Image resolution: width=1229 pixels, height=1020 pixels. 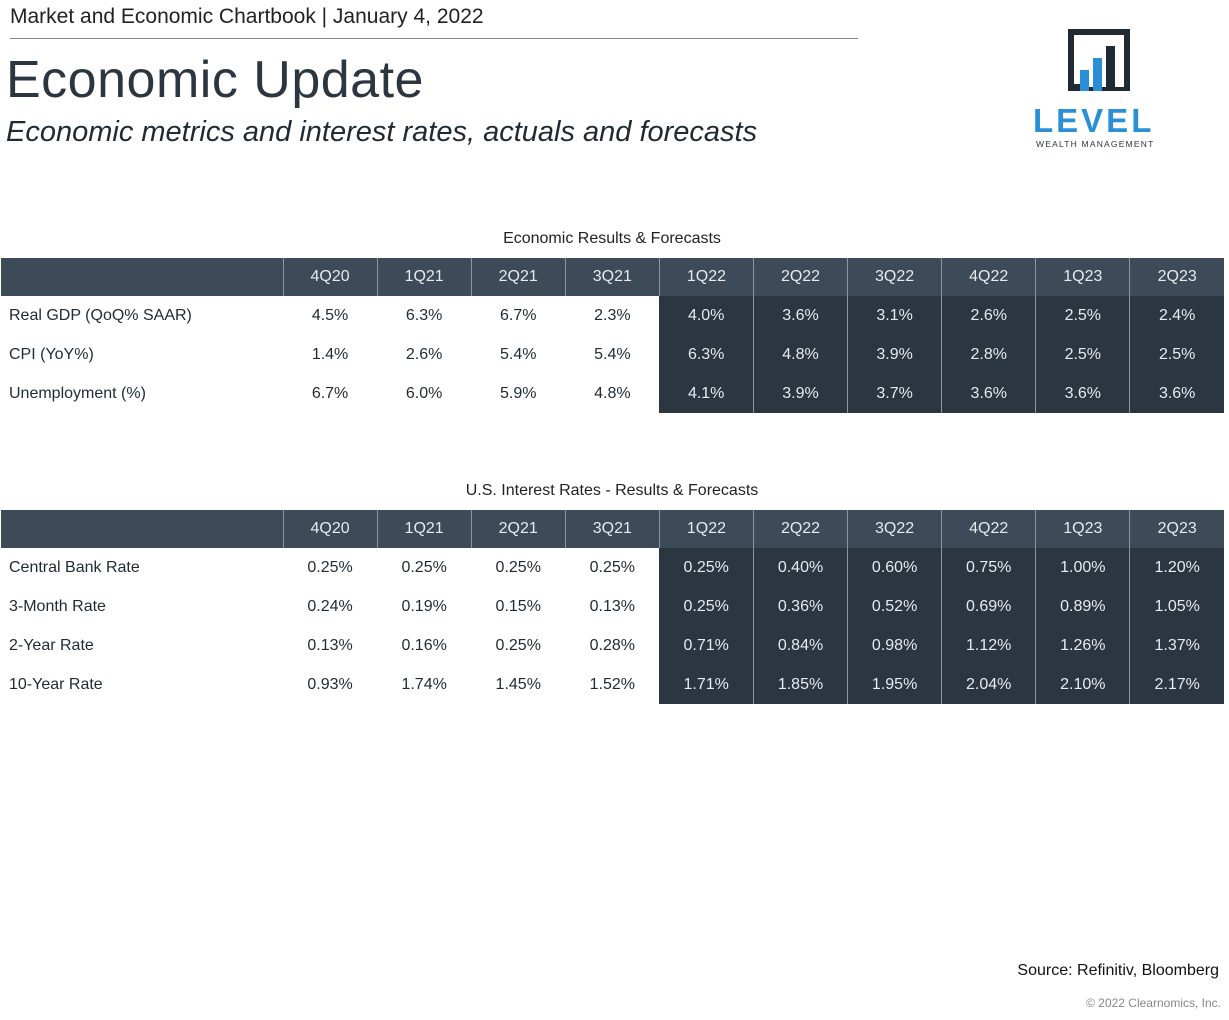 I want to click on actual-cell: 0.19%, so click(x=424, y=606).